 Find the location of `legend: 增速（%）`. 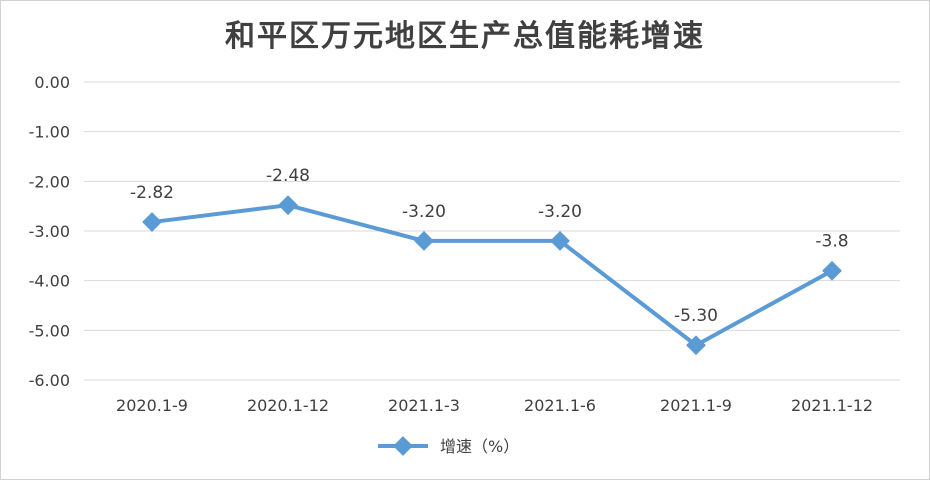

legend: 增速（%） is located at coordinates (448, 446).